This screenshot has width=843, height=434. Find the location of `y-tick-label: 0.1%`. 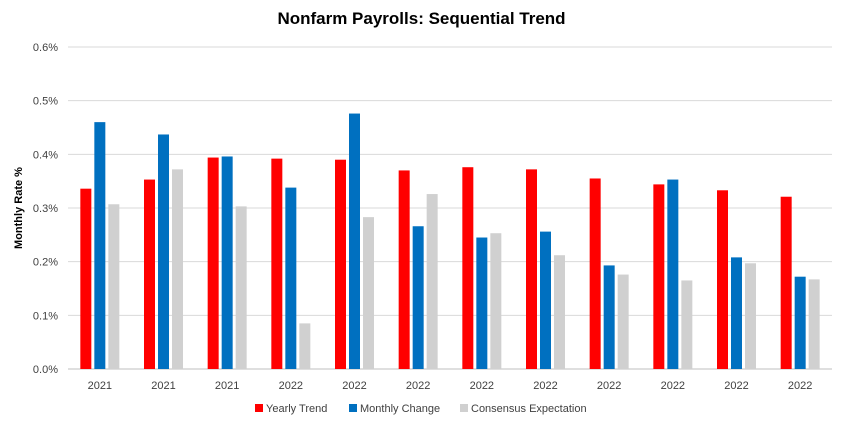

y-tick-label: 0.1% is located at coordinates (45, 316).